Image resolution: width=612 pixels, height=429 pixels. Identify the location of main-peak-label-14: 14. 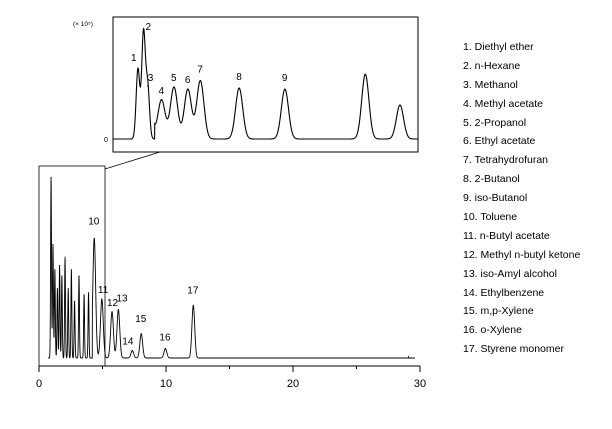
(128, 342).